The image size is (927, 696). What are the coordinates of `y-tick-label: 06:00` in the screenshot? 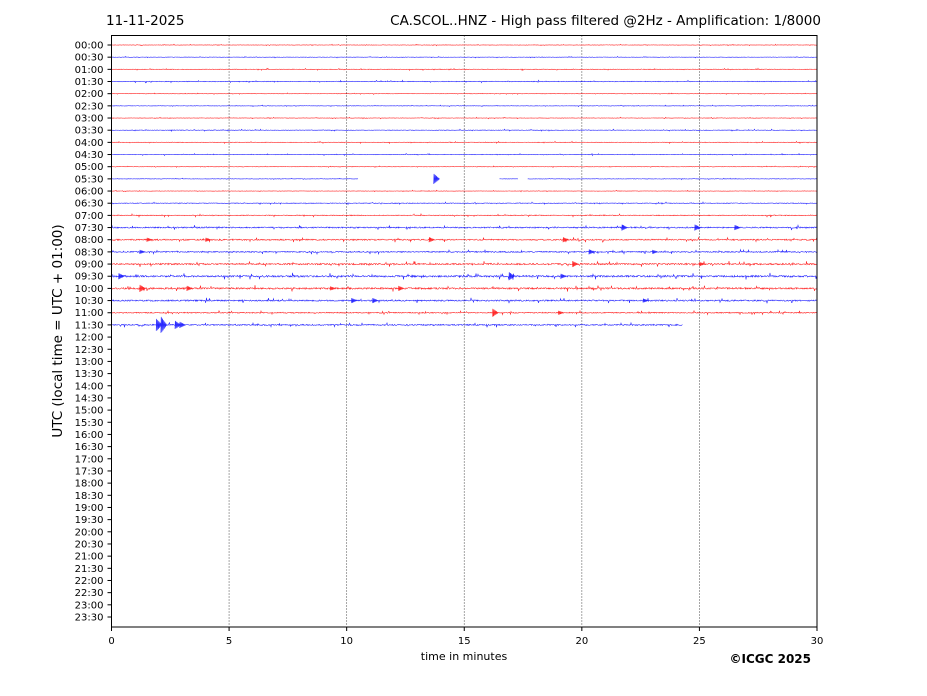 It's located at (89, 192).